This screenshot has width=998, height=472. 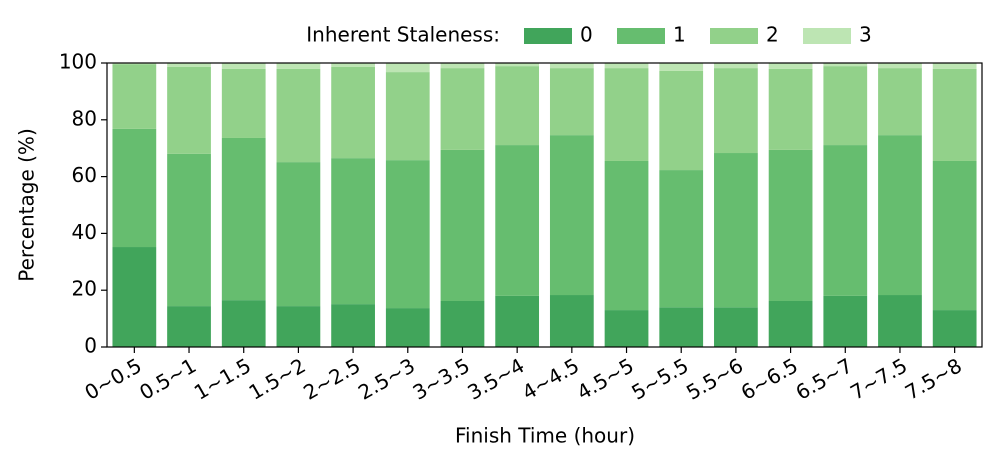 What do you see at coordinates (84, 289) in the screenshot?
I see `y-tick-label: 20` at bounding box center [84, 289].